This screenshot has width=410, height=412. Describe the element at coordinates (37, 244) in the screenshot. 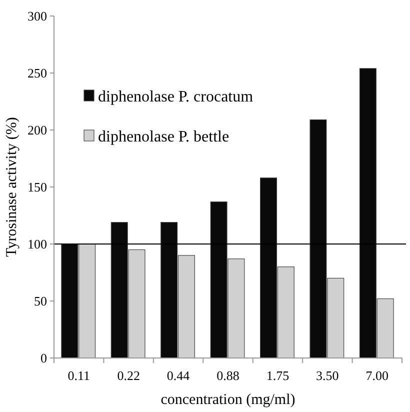

I see `y-tick-label: 100` at that location.